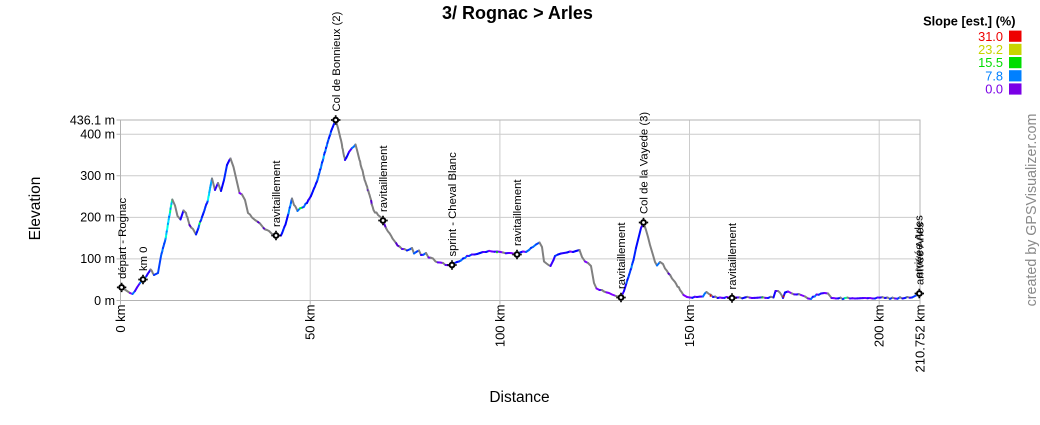  What do you see at coordinates (97, 218) in the screenshot?
I see `svg-text: 200 m` at bounding box center [97, 218].